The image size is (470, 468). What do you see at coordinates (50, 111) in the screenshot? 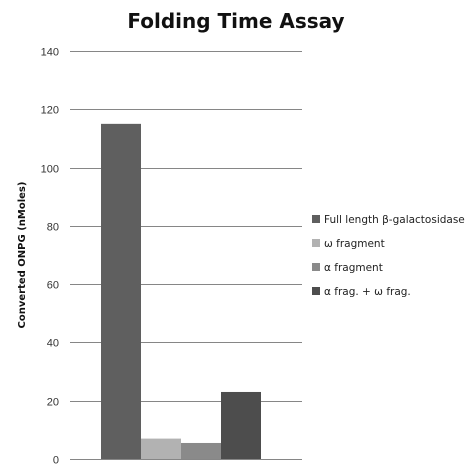
I see `y-tick-label: 120` at bounding box center [50, 111].